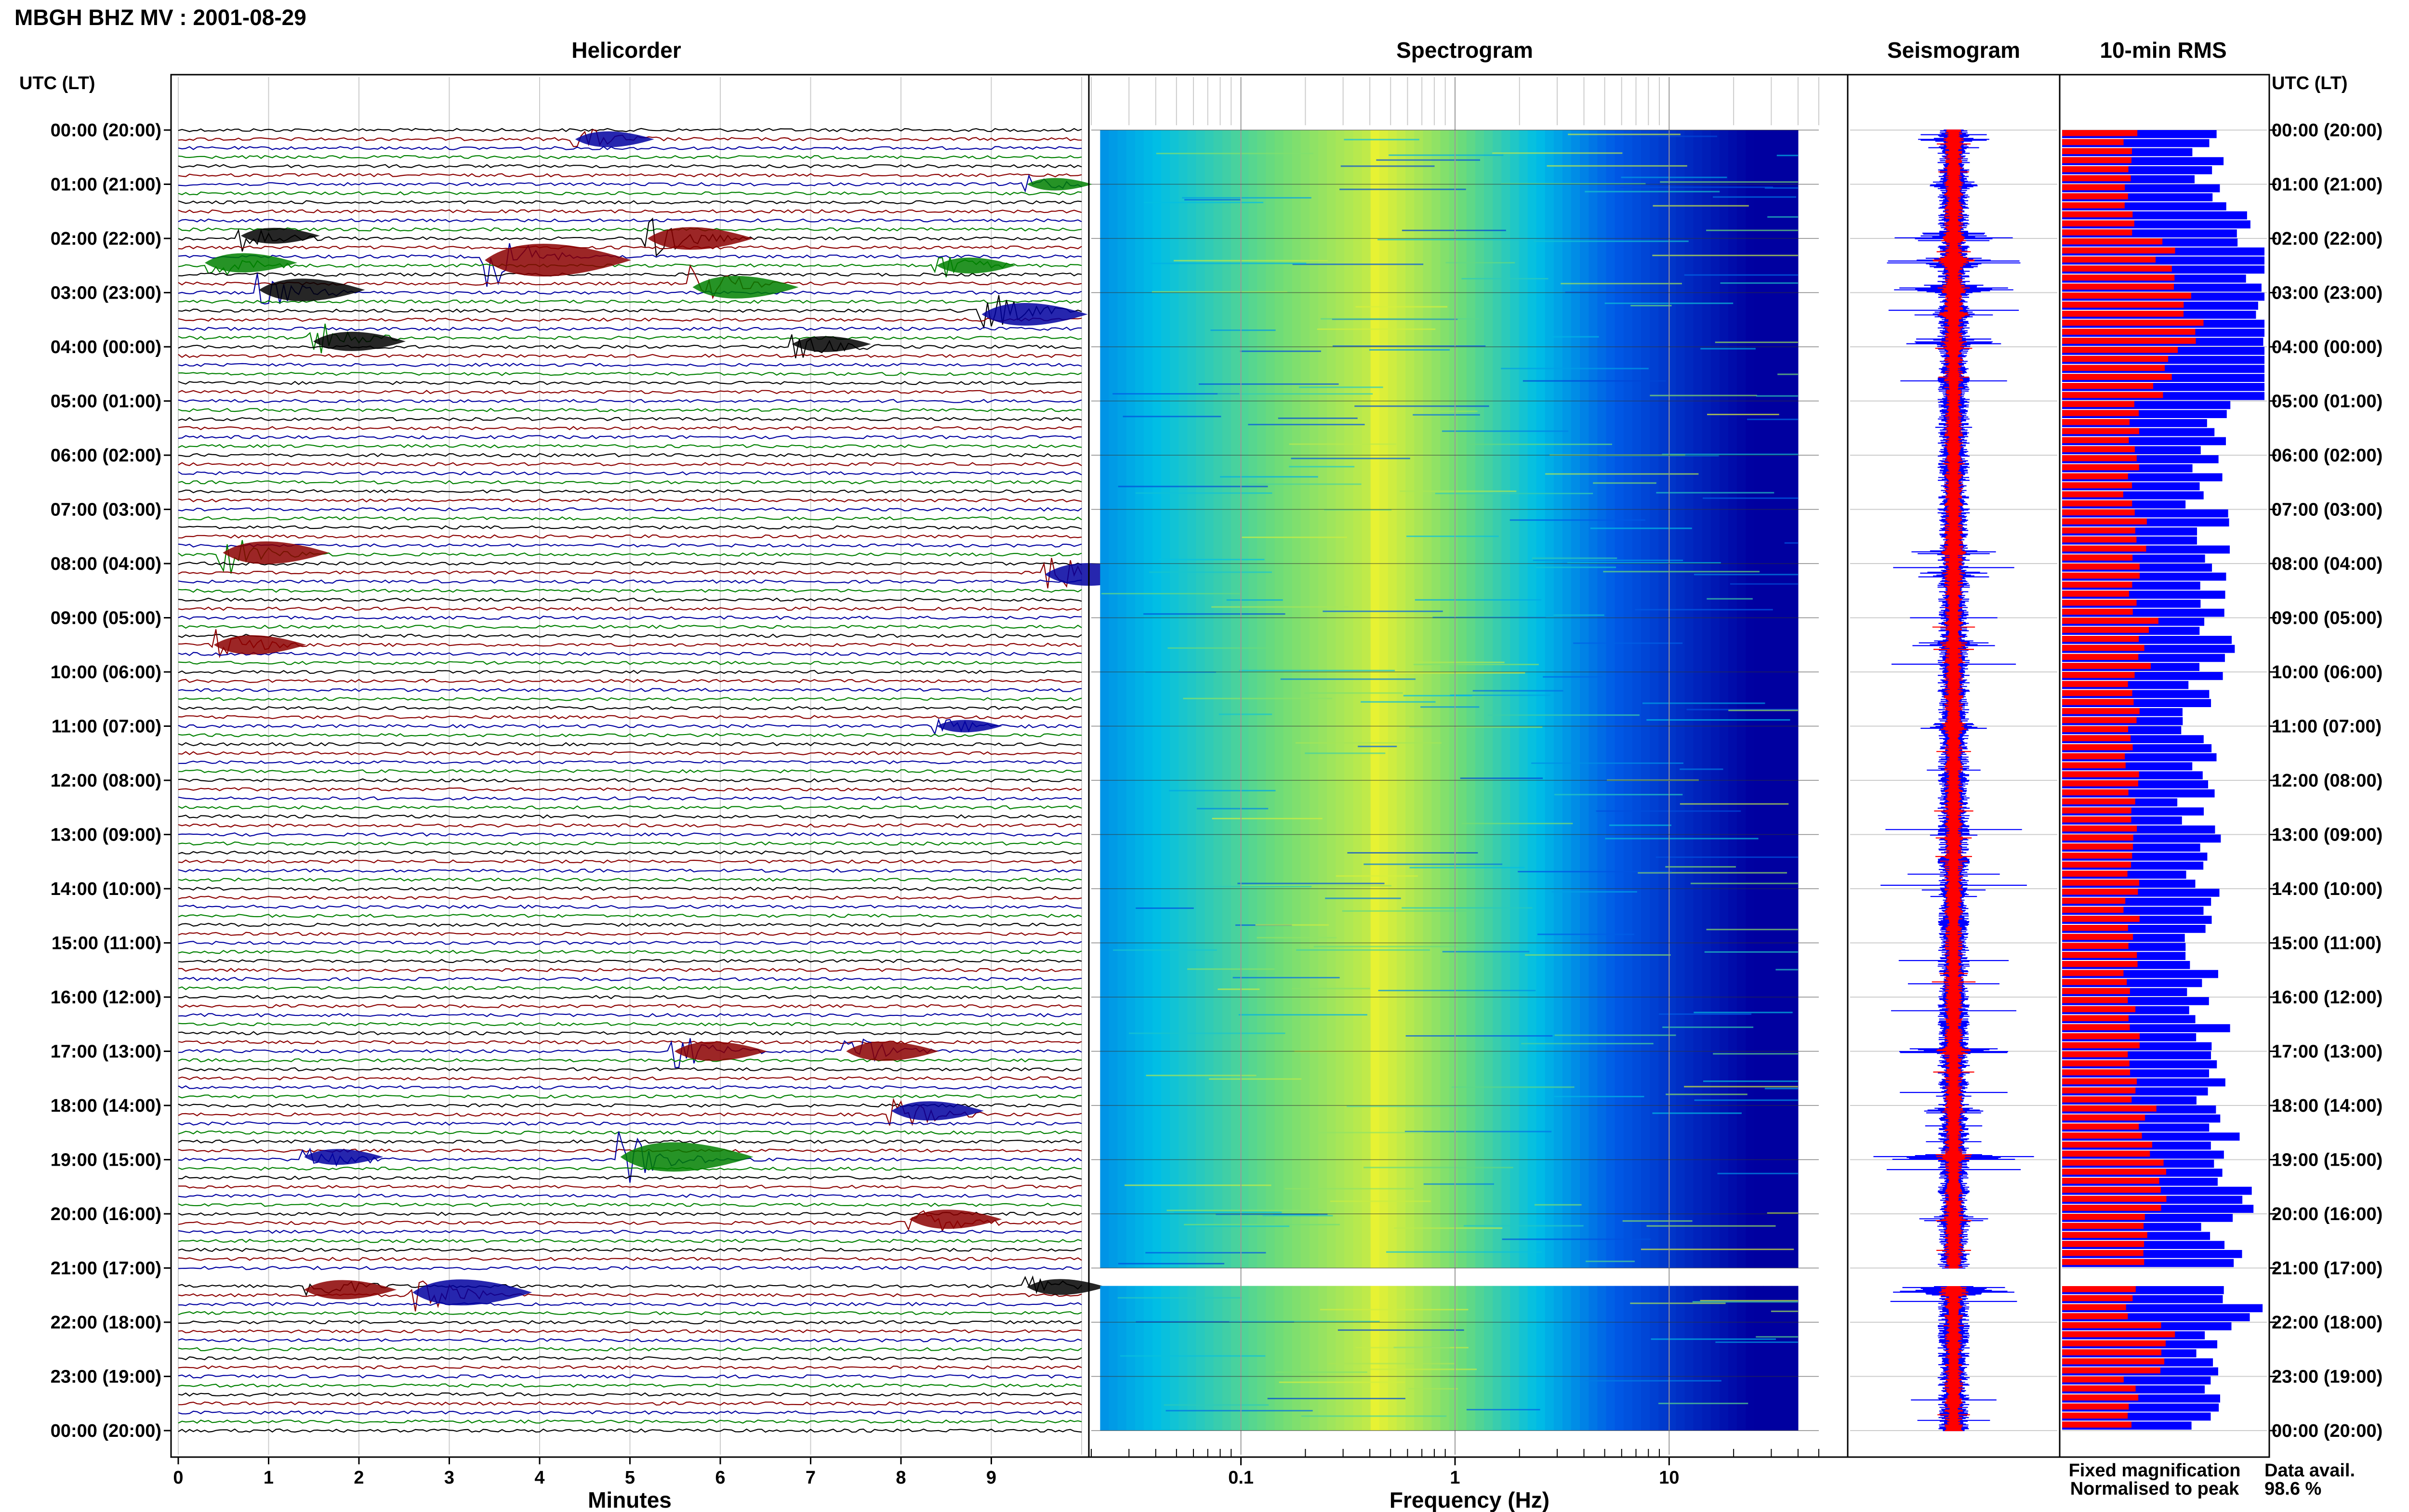 The image size is (2409, 1512). I want to click on helicorder-x-tick-label: 9, so click(991, 1478).